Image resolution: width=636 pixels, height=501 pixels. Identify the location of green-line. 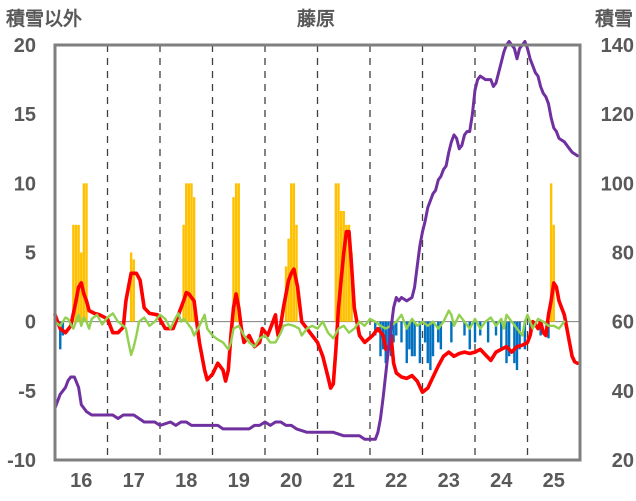
(309, 333).